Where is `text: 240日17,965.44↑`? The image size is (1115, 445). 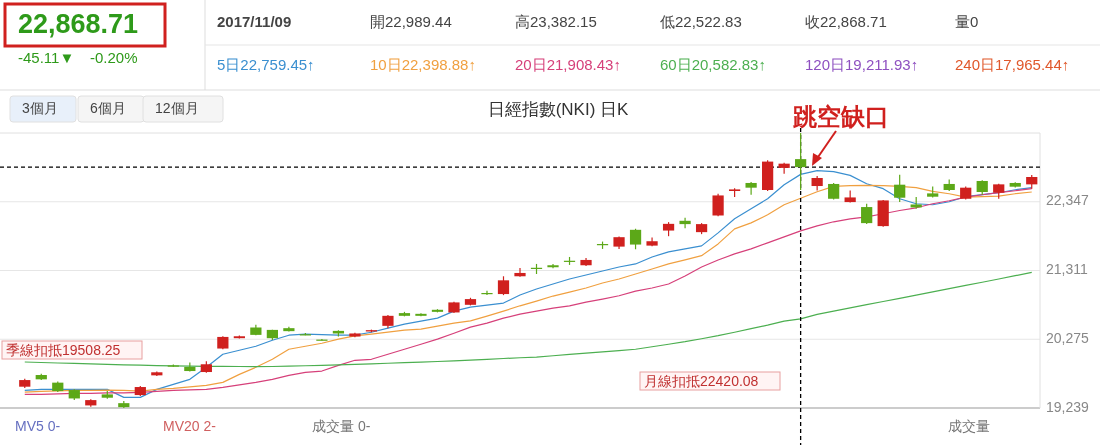 text: 240日17,965.44↑ is located at coordinates (1012, 64).